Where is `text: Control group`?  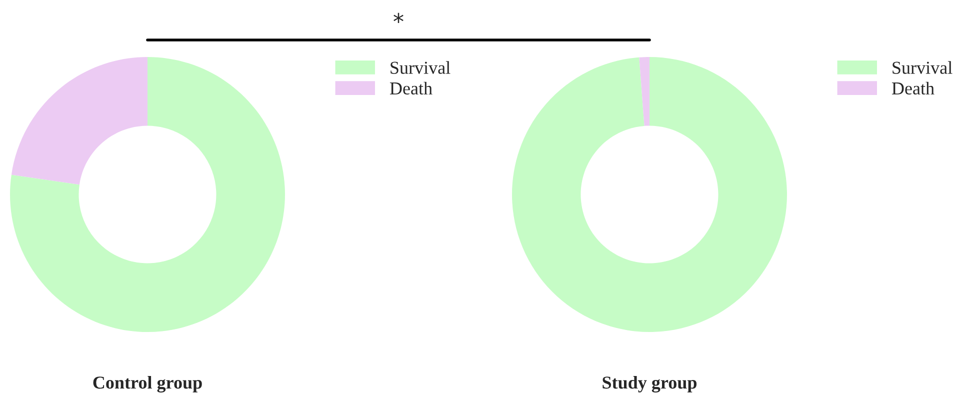
text: Control group is located at coordinates (147, 384).